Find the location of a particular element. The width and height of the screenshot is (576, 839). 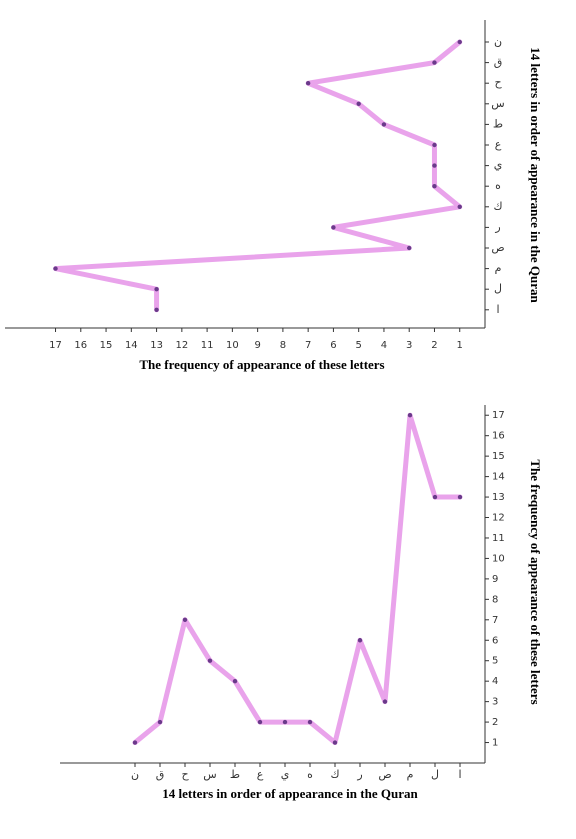

y-tick-label: ط is located at coordinates (498, 123).